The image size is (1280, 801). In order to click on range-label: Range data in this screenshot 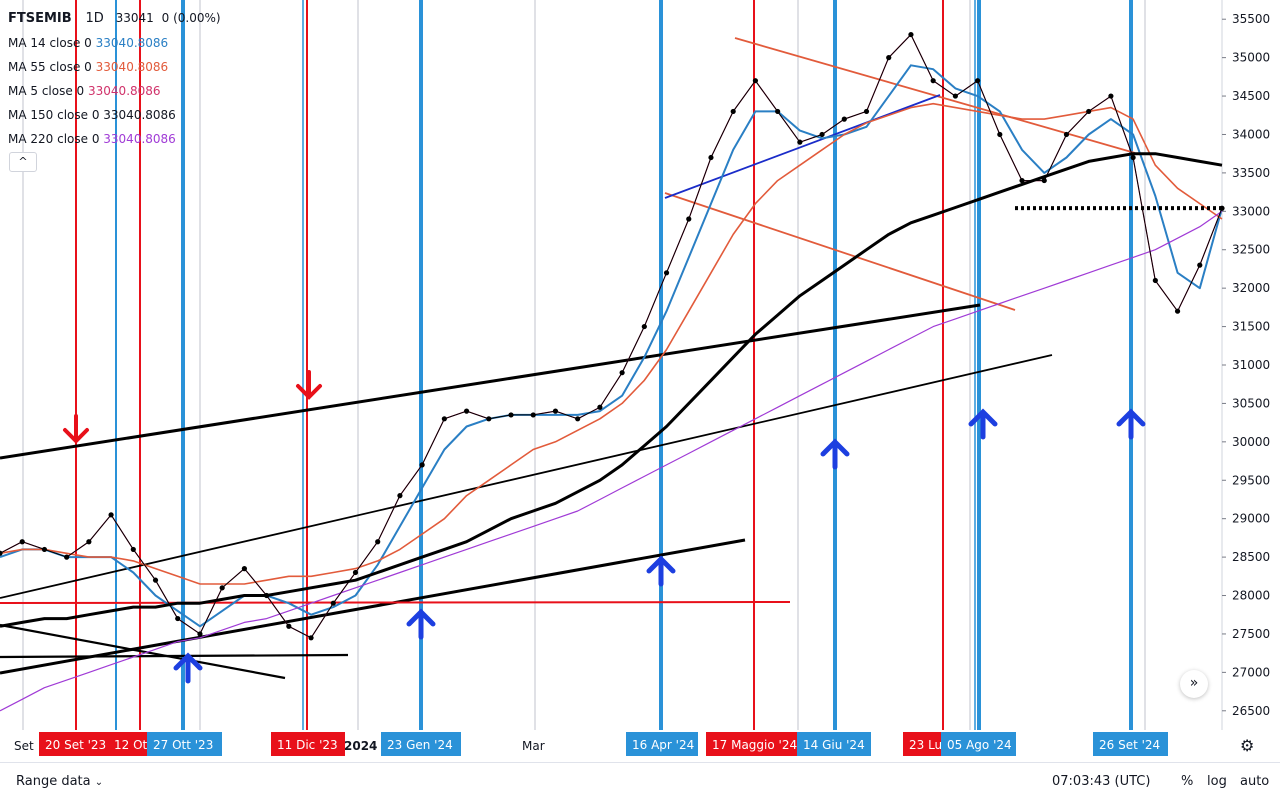, I will do `click(53, 781)`.